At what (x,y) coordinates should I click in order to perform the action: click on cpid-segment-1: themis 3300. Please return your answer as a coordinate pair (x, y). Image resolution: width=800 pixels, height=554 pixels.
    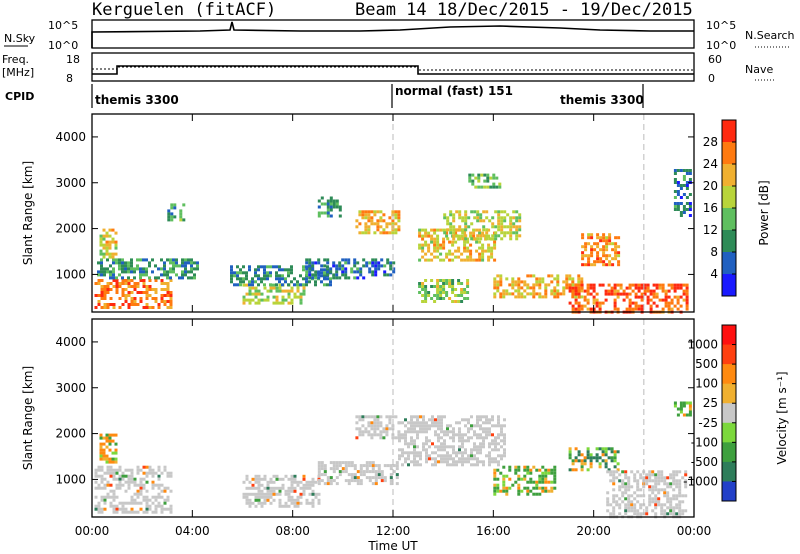
    Looking at the image, I should click on (137, 100).